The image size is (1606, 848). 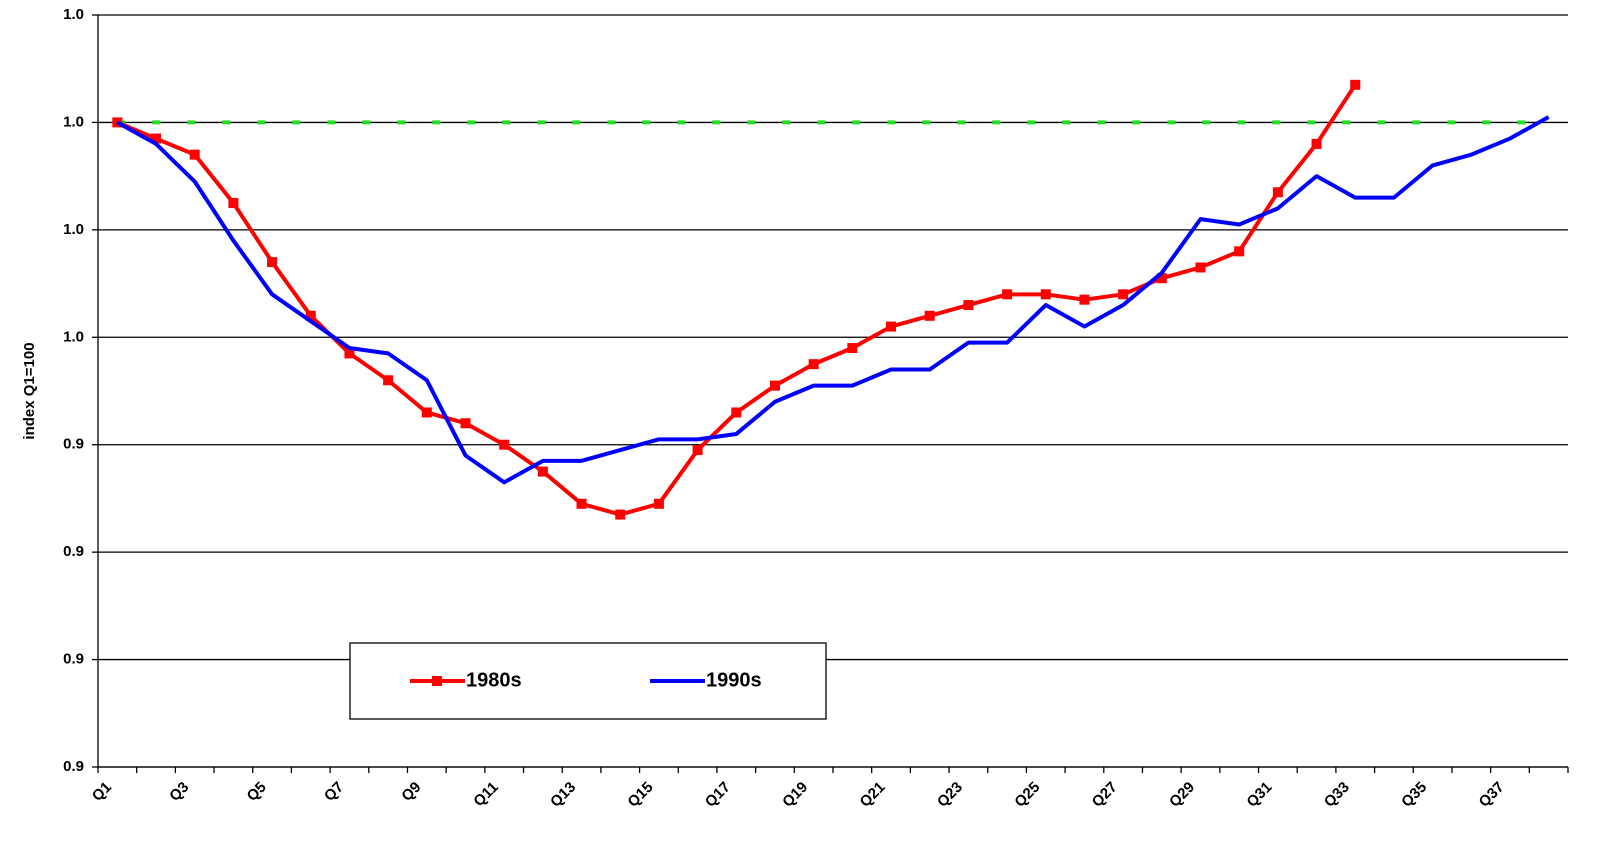 I want to click on x-tick-label: Q21, so click(x=873, y=795).